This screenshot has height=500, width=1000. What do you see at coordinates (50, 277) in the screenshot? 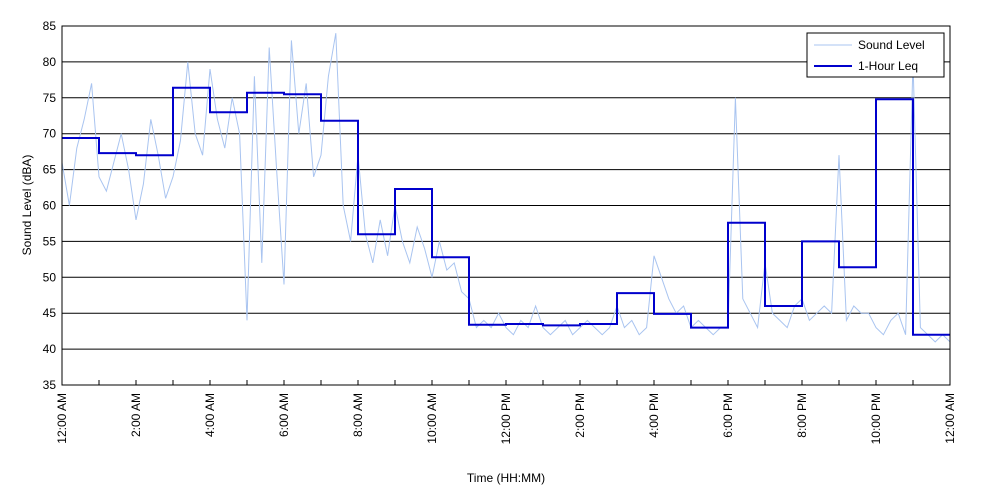
I see `y-tick-label: 50` at bounding box center [50, 277].